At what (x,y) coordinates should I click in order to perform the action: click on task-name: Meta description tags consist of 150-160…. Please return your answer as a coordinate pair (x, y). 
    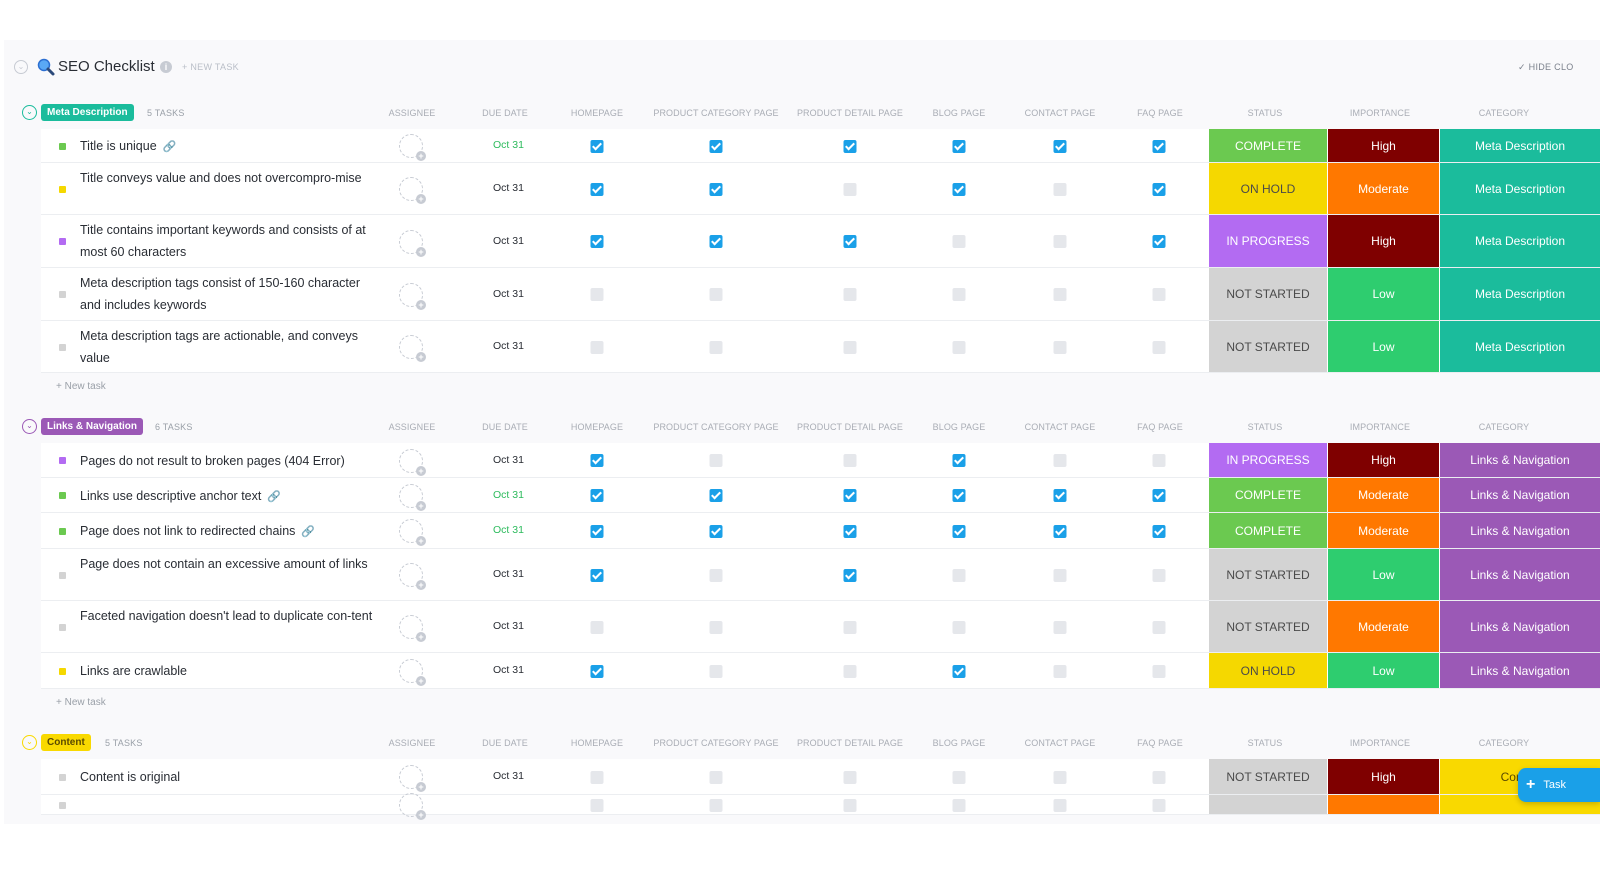
    Looking at the image, I should click on (220, 294).